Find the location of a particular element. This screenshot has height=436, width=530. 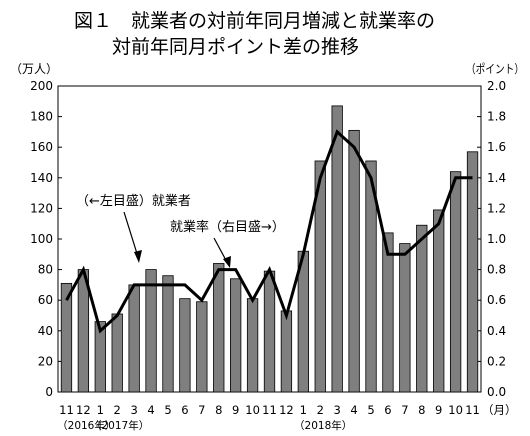

left-tick-label: 0 is located at coordinates (49, 392).